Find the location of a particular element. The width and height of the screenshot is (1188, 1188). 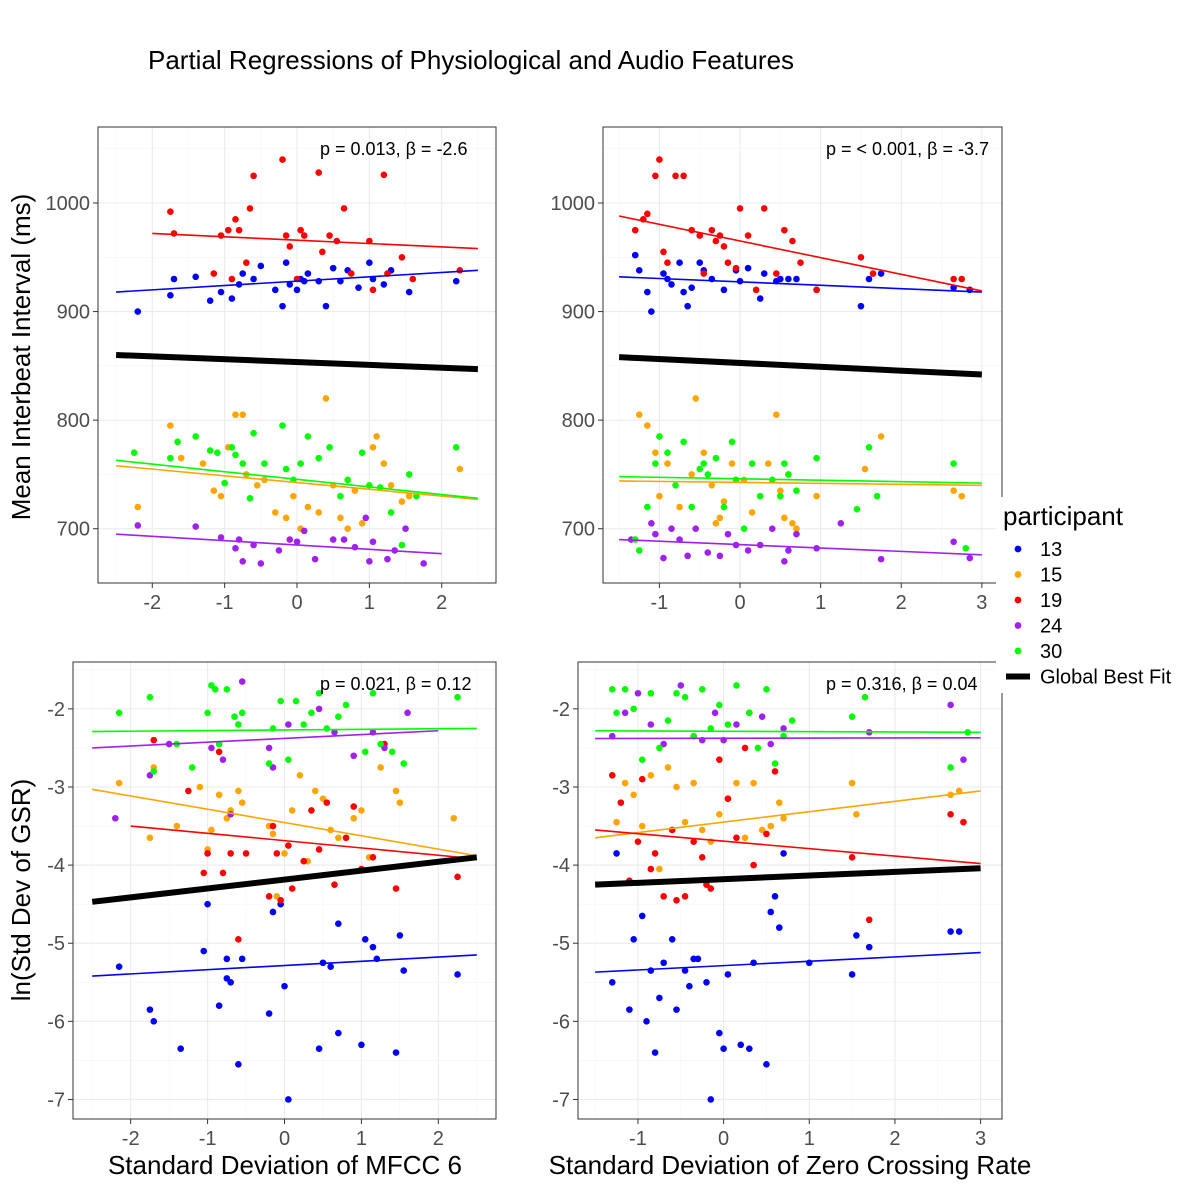

y-tick-label: -6 is located at coordinates (56, 1022).